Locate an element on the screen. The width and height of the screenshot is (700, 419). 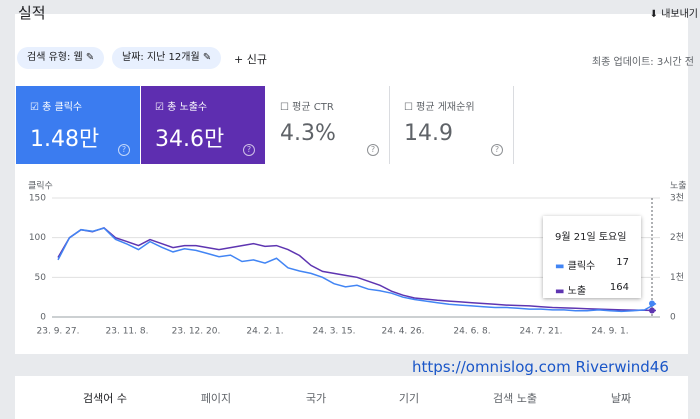
tab: 기기 is located at coordinates (409, 398).